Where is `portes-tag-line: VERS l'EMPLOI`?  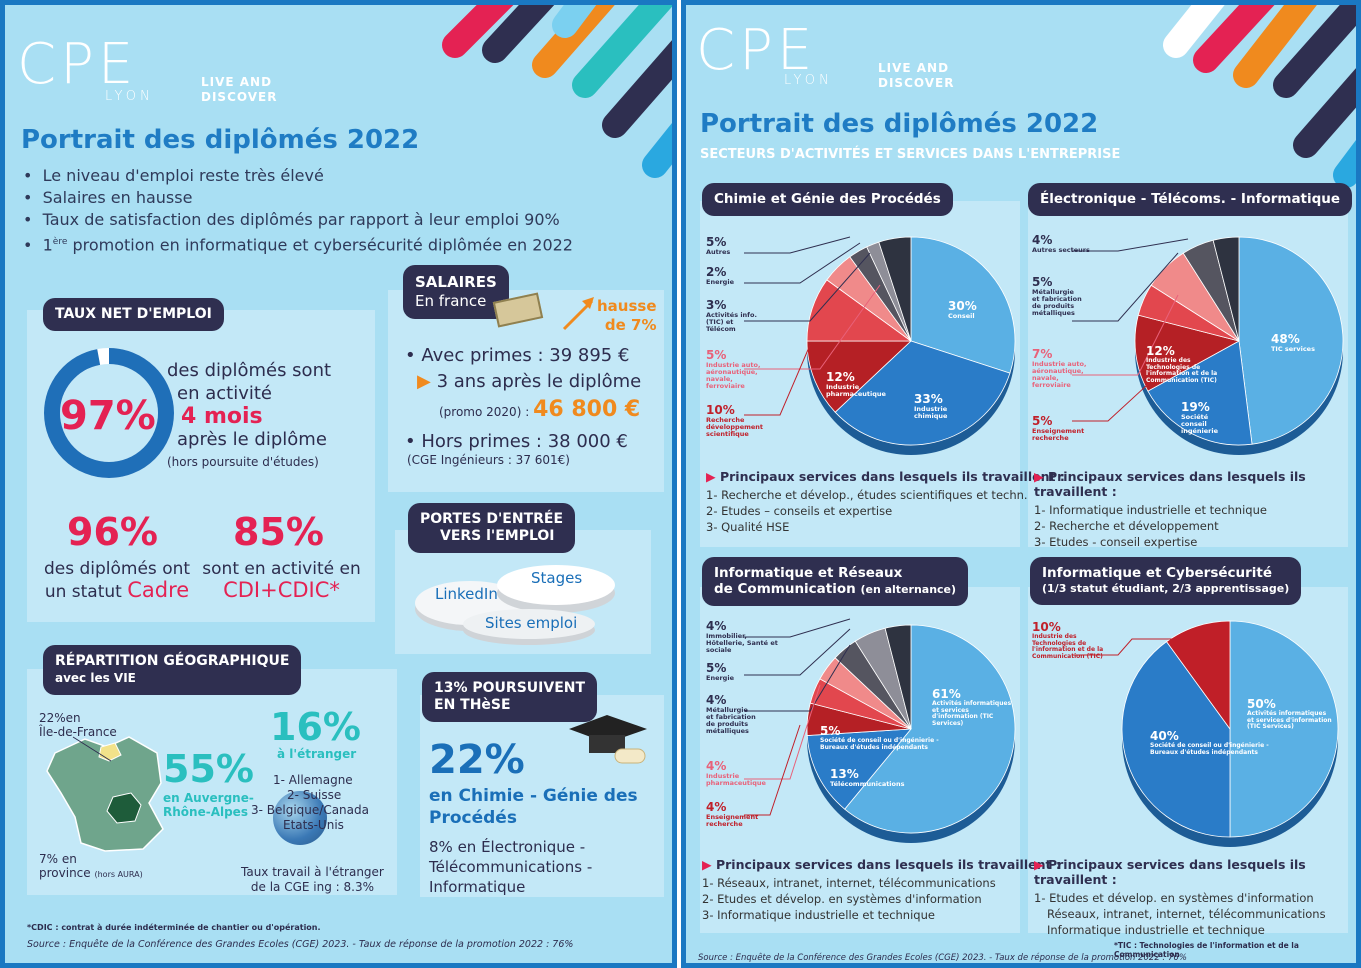 portes-tag-line: VERS l'EMPLOI is located at coordinates (497, 536).